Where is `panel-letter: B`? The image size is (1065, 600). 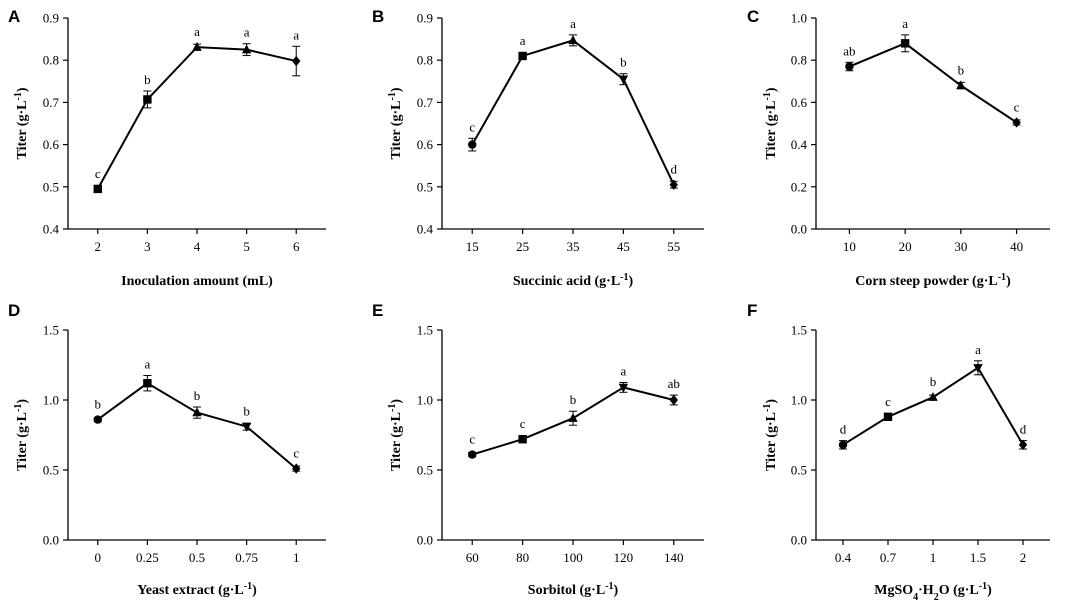 panel-letter: B is located at coordinates (378, 16).